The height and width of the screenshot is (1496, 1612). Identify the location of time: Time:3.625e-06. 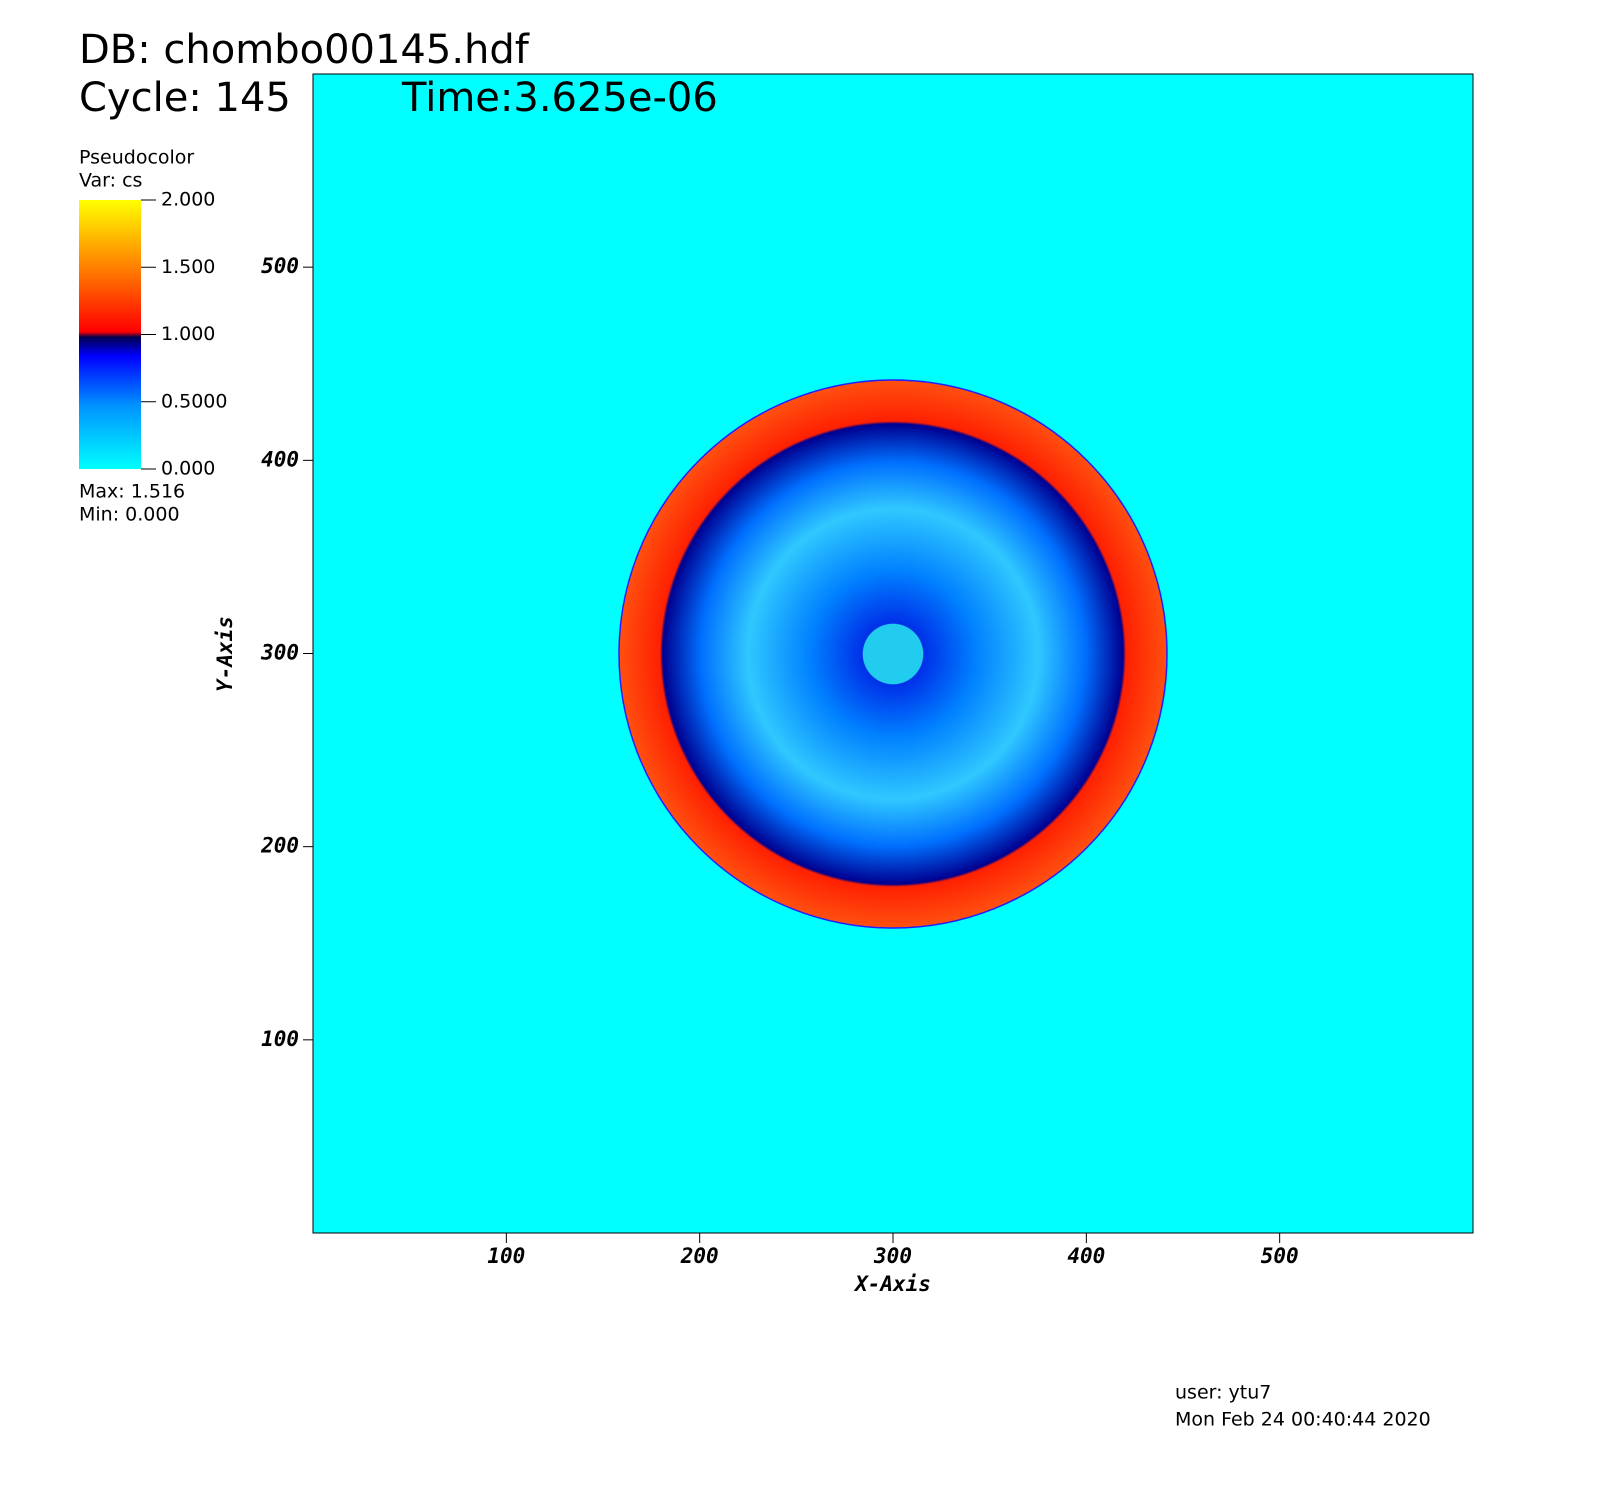
(559, 98).